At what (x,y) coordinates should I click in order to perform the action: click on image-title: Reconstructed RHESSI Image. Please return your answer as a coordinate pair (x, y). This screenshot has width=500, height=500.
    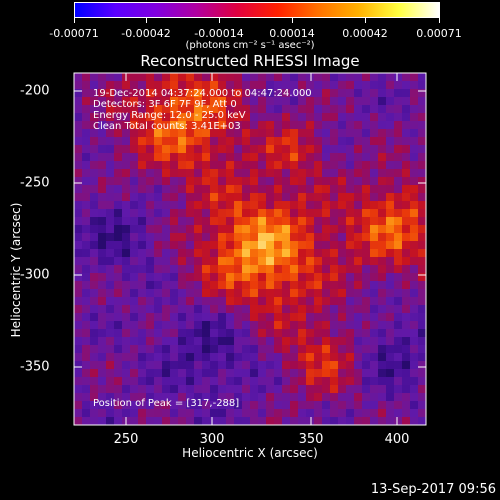
    Looking at the image, I should click on (250, 61).